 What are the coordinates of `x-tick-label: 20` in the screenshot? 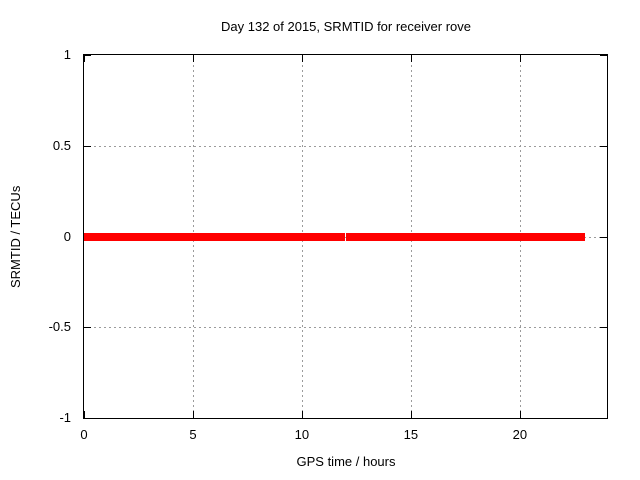 It's located at (520, 434).